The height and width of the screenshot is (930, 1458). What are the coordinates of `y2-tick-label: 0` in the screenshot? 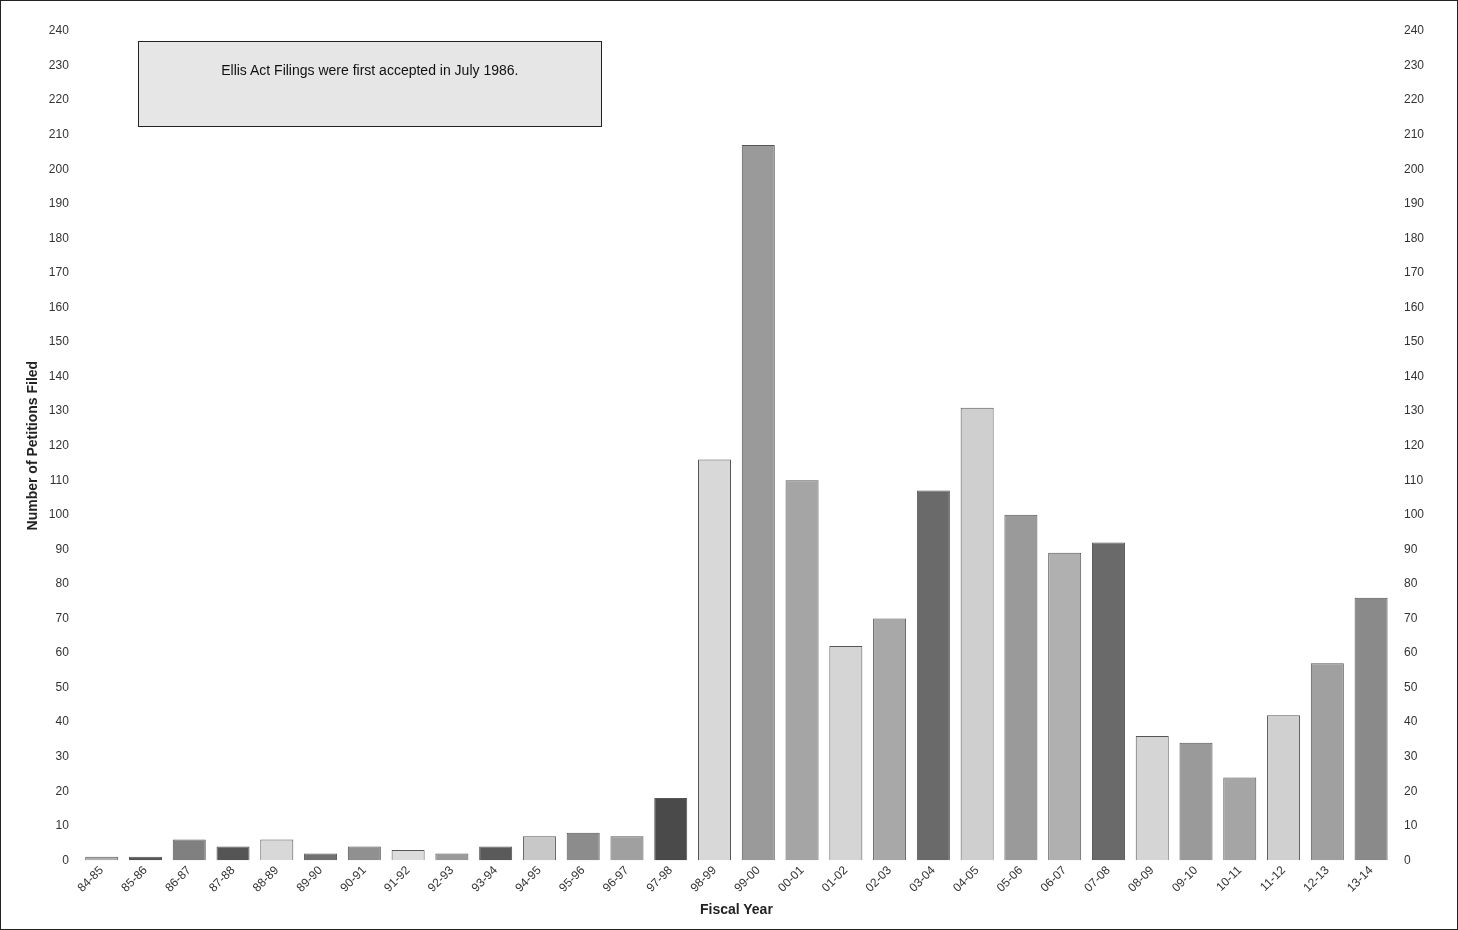 It's located at (1407, 859).